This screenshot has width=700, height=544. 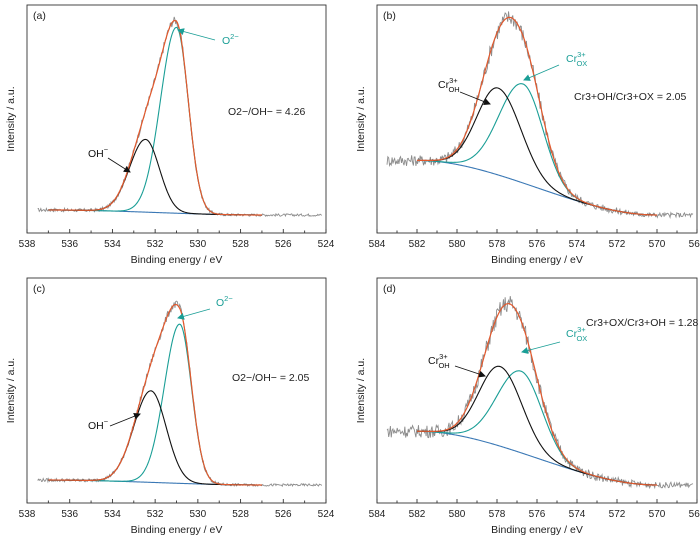 What do you see at coordinates (267, 112) in the screenshot?
I see `ratio-annotation: O2−/OH− = 4.26` at bounding box center [267, 112].